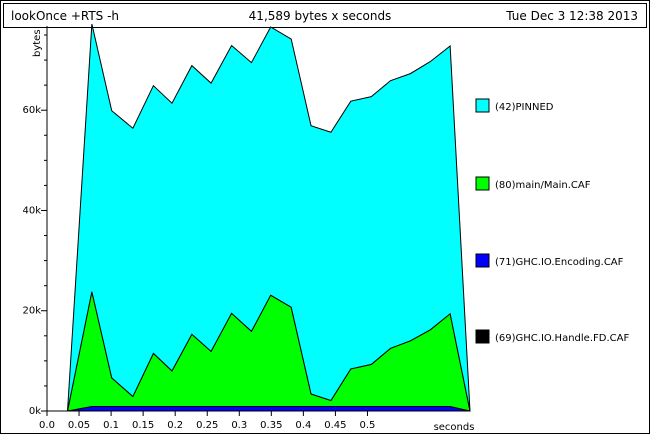 This screenshot has width=650, height=434. Describe the element at coordinates (524, 107) in the screenshot. I see `legend-label: (42)PINNED` at that location.